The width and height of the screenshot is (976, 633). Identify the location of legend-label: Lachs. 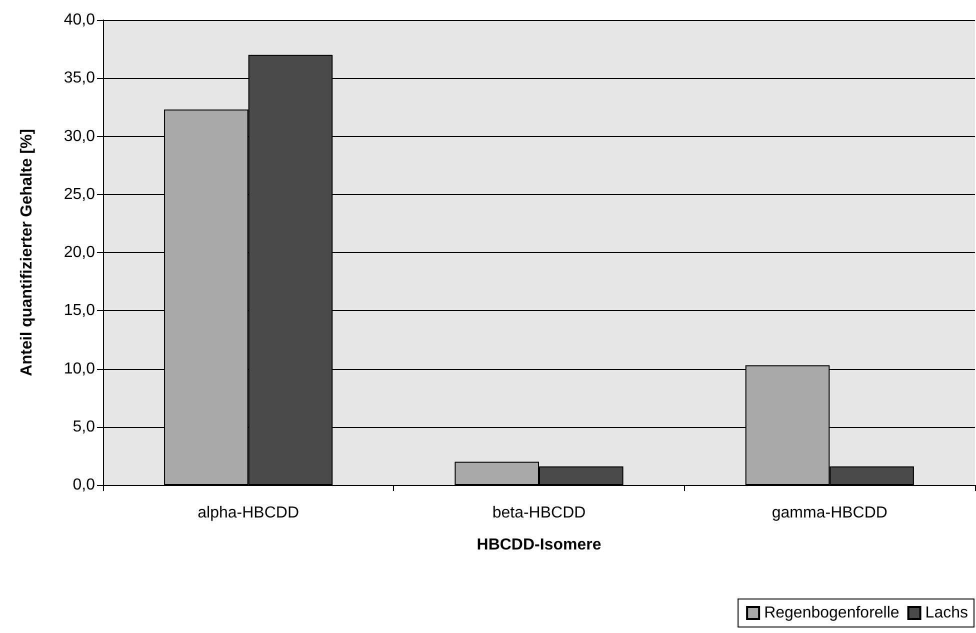
(946, 613).